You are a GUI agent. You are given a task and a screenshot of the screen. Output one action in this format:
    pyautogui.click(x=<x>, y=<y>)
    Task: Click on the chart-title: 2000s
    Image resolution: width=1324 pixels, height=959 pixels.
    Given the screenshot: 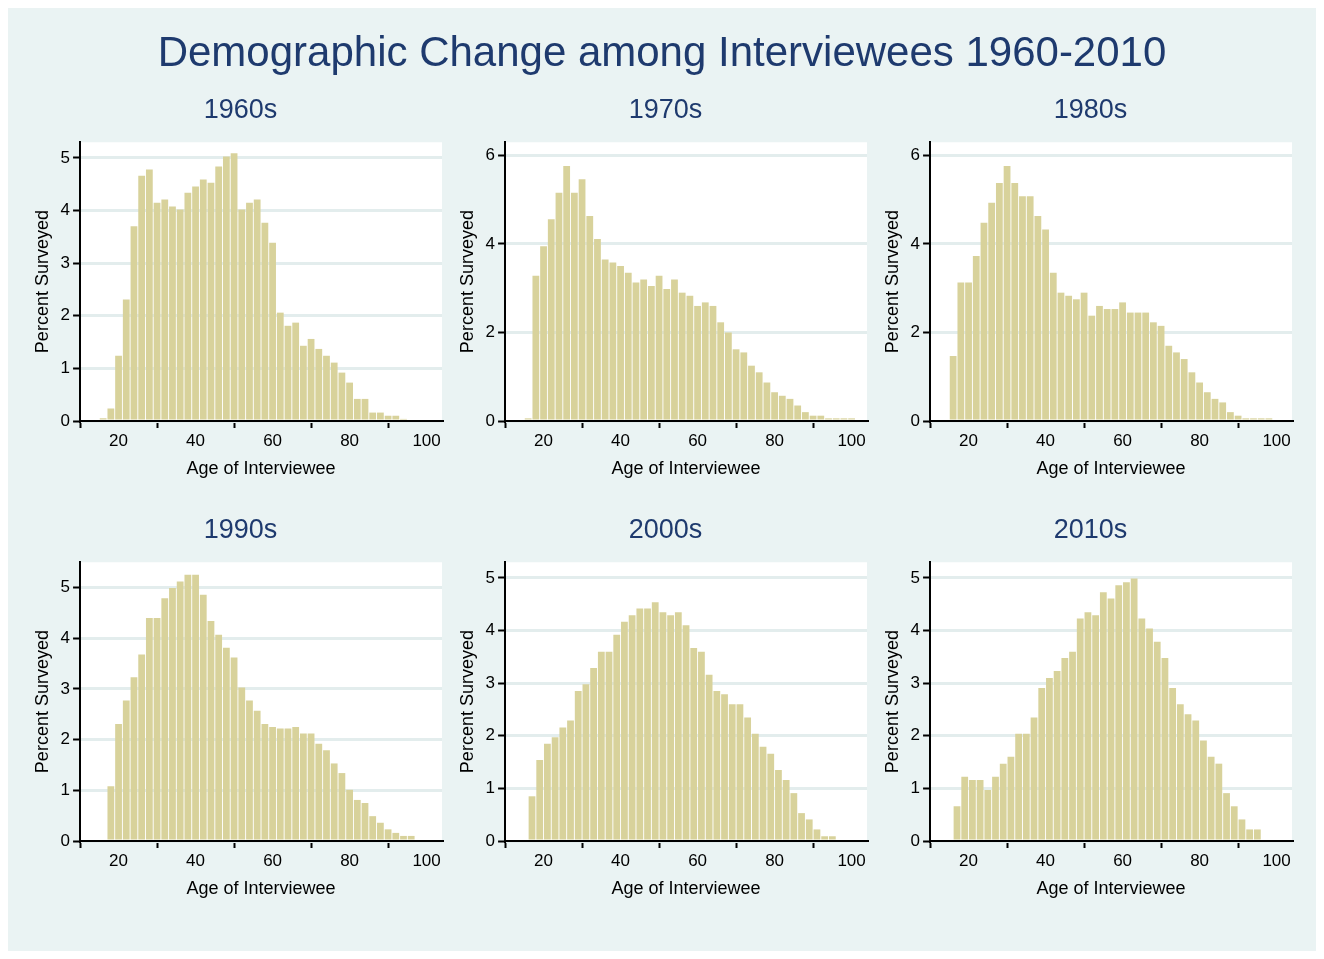 What is the action you would take?
    pyautogui.click(x=665, y=529)
    